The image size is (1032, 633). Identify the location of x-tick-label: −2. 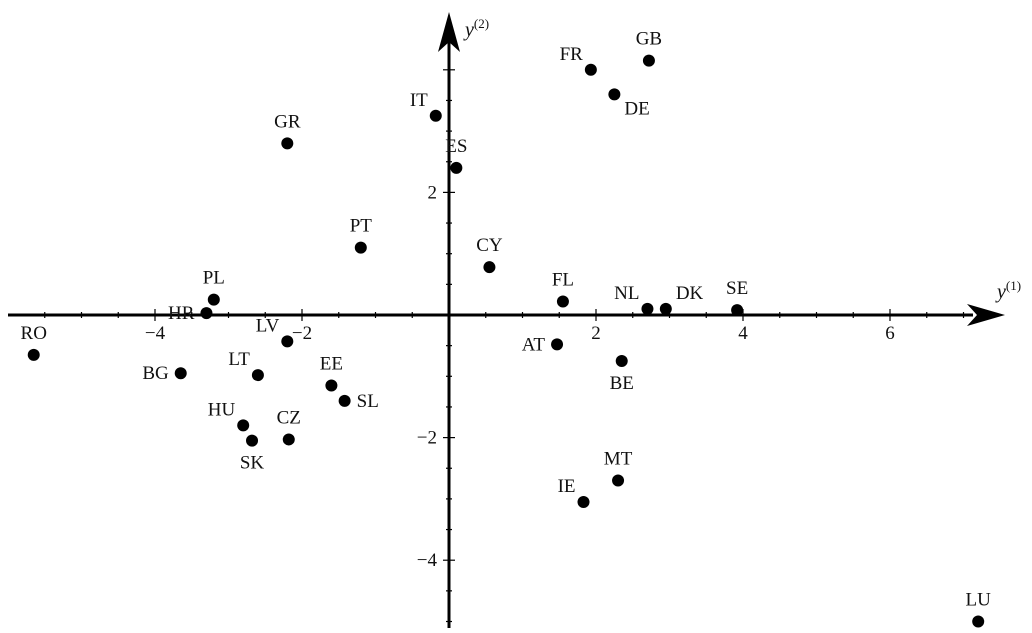
(302, 333).